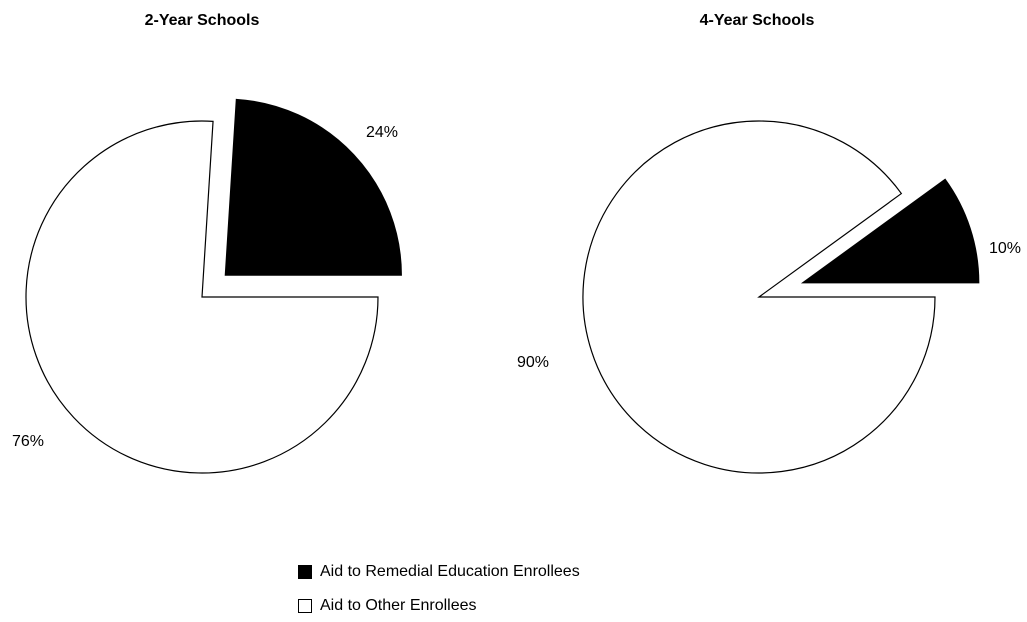  What do you see at coordinates (202, 20) in the screenshot?
I see `chart-title-2-year: 2-Year Schools` at bounding box center [202, 20].